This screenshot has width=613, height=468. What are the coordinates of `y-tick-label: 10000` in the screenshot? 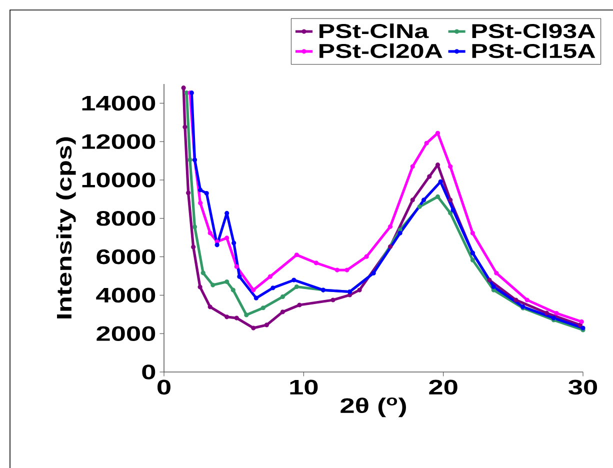 It's located at (119, 180).